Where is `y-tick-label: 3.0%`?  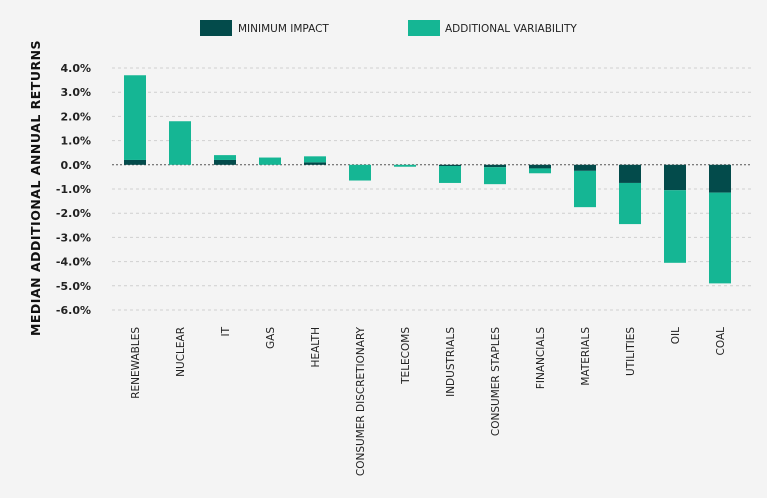
y-tick-label: 3.0% is located at coordinates (75, 92).